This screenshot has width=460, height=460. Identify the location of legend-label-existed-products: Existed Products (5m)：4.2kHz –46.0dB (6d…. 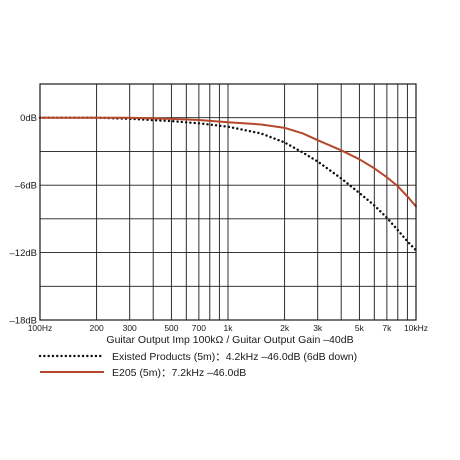
(235, 356).